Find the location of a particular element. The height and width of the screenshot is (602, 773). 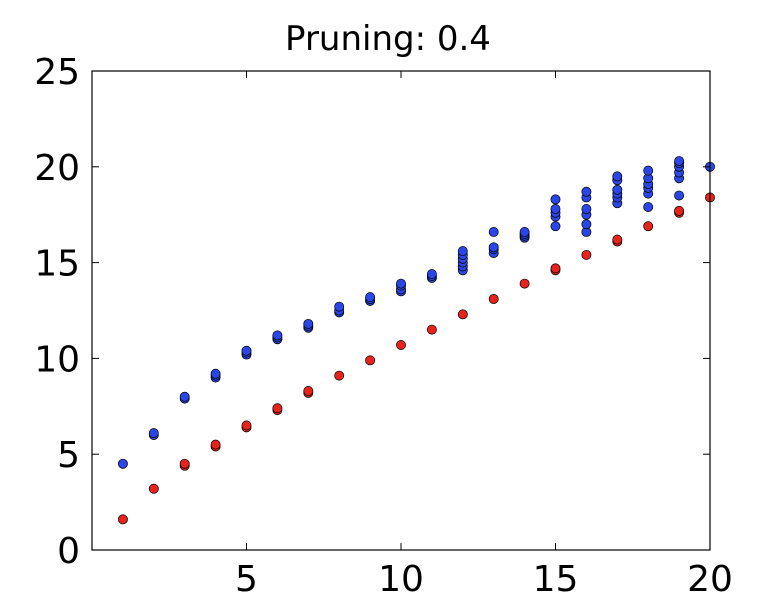

y-tick-label: 20 is located at coordinates (57, 168).